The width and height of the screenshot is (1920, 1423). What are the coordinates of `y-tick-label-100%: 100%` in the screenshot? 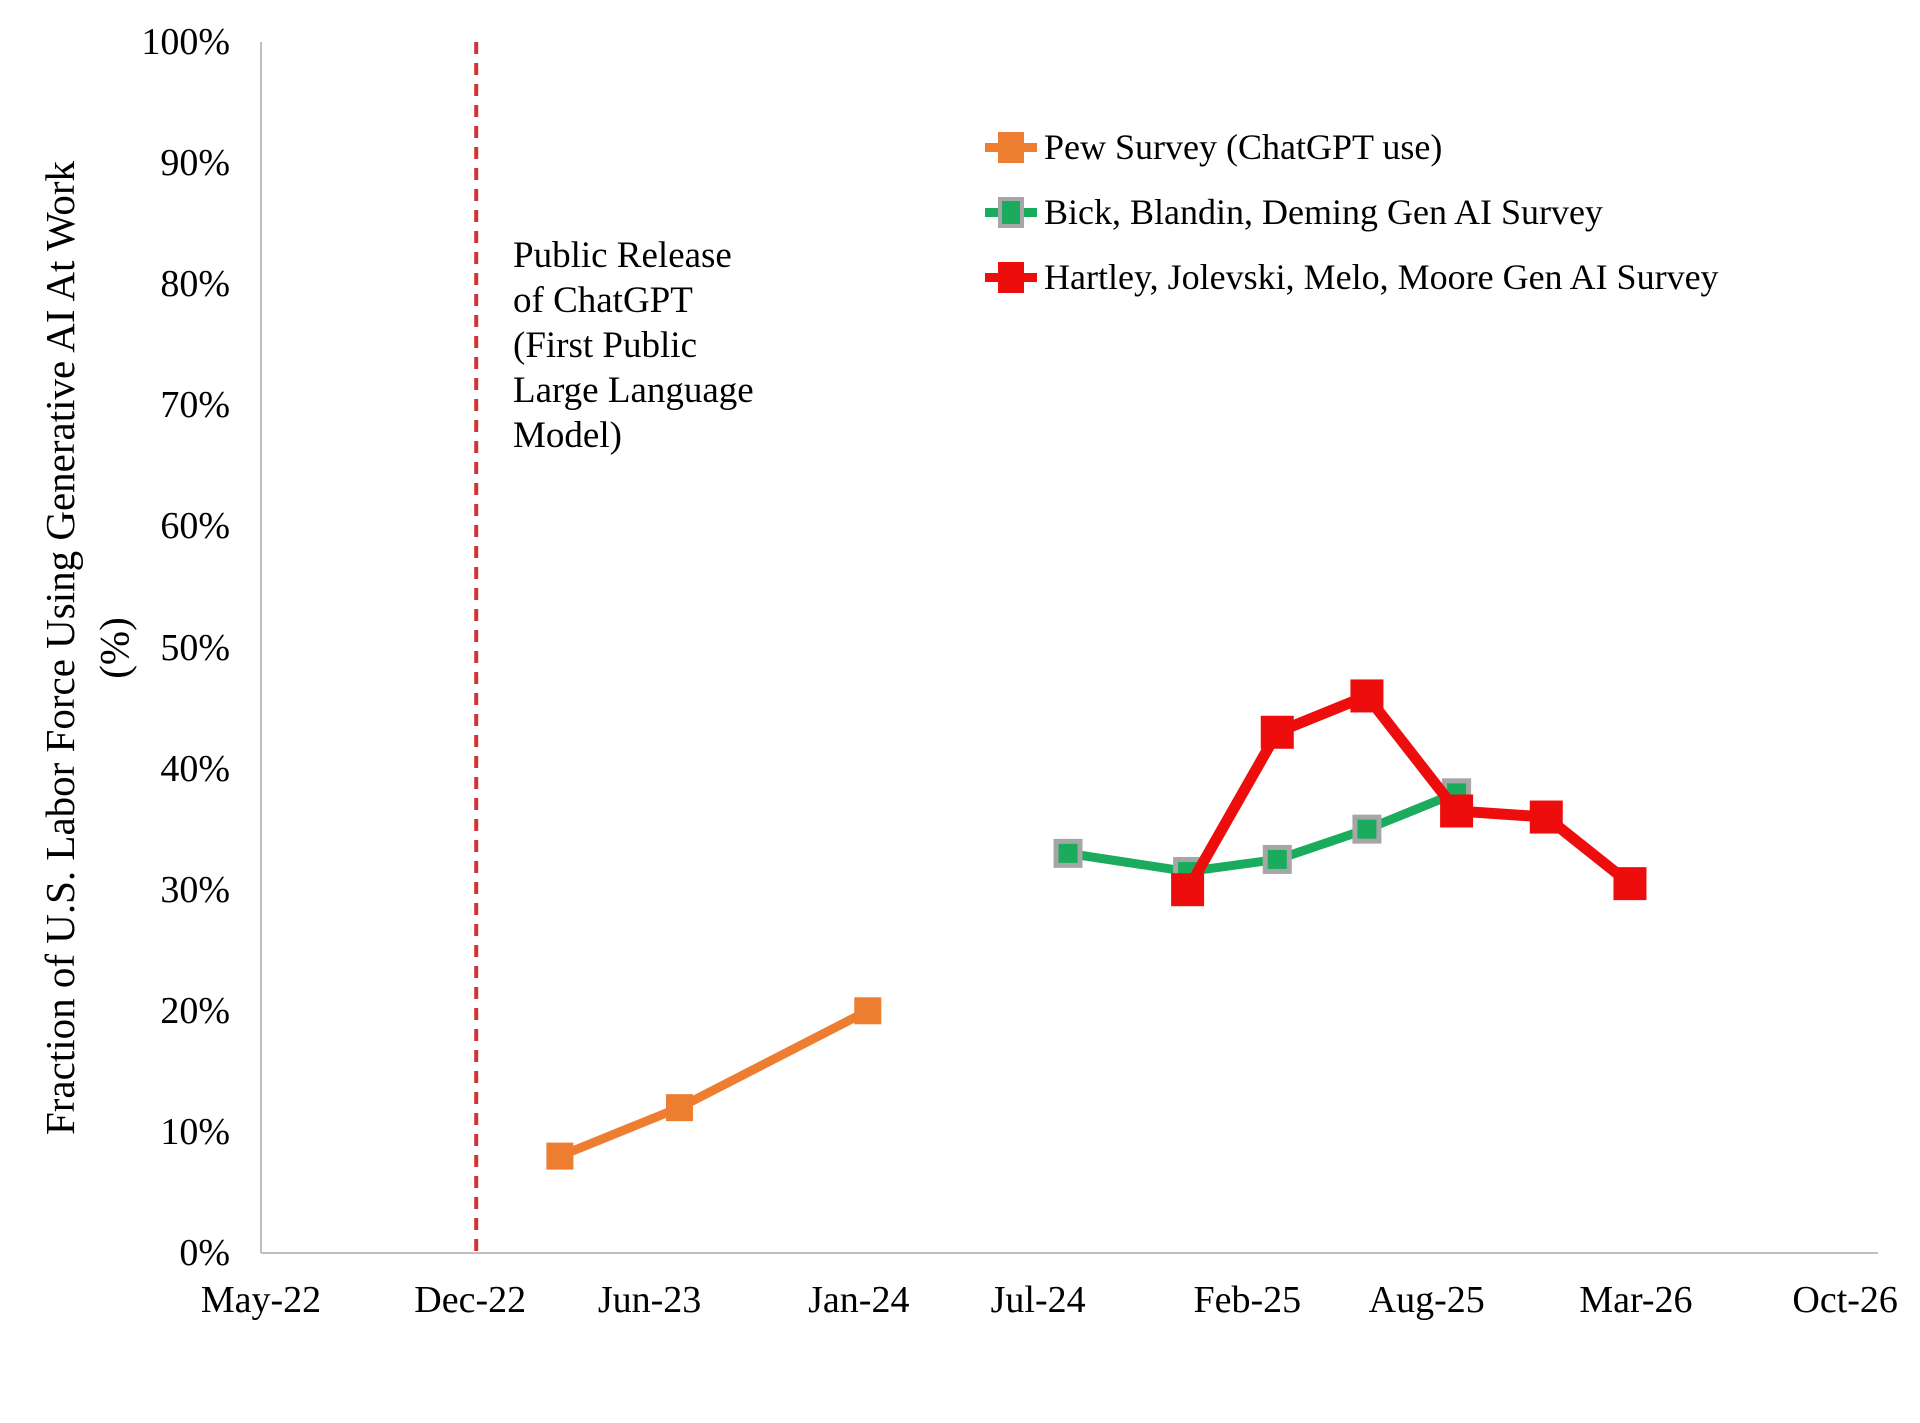 It's located at (185, 42).